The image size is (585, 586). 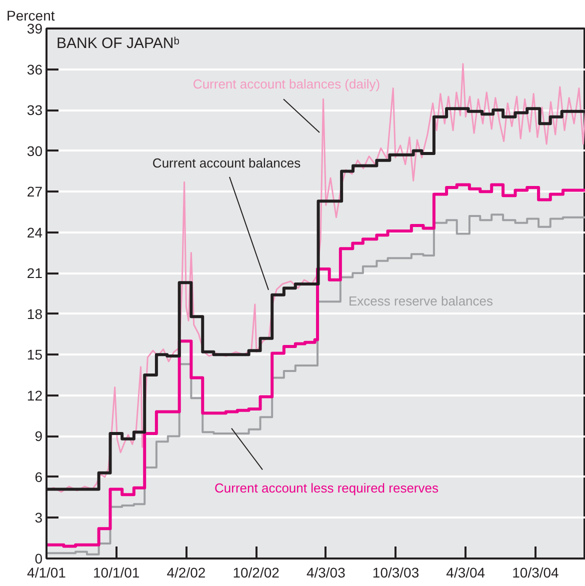 I want to click on series-label: Current account balances (daily), so click(x=286, y=84).